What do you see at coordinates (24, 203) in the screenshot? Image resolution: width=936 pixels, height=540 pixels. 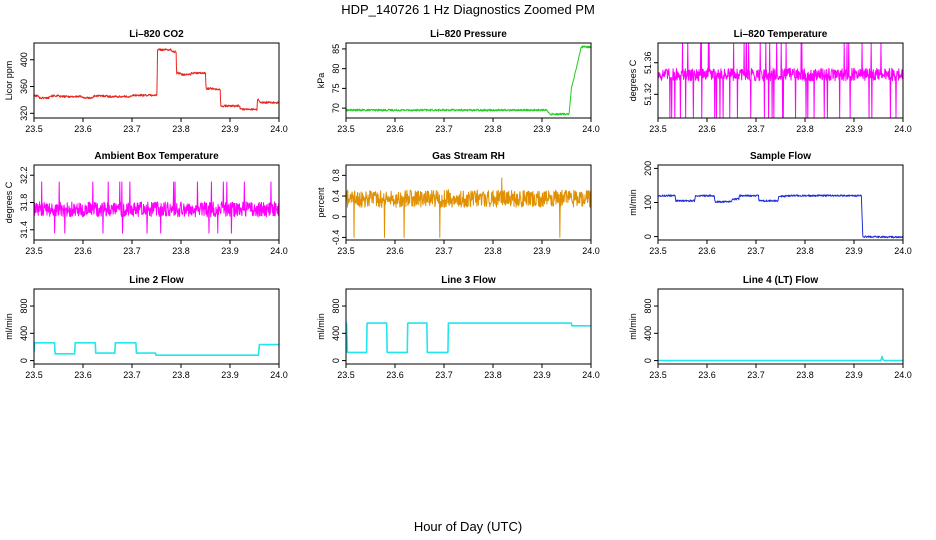 I see `y-tick-label: 31.8` at bounding box center [24, 203].